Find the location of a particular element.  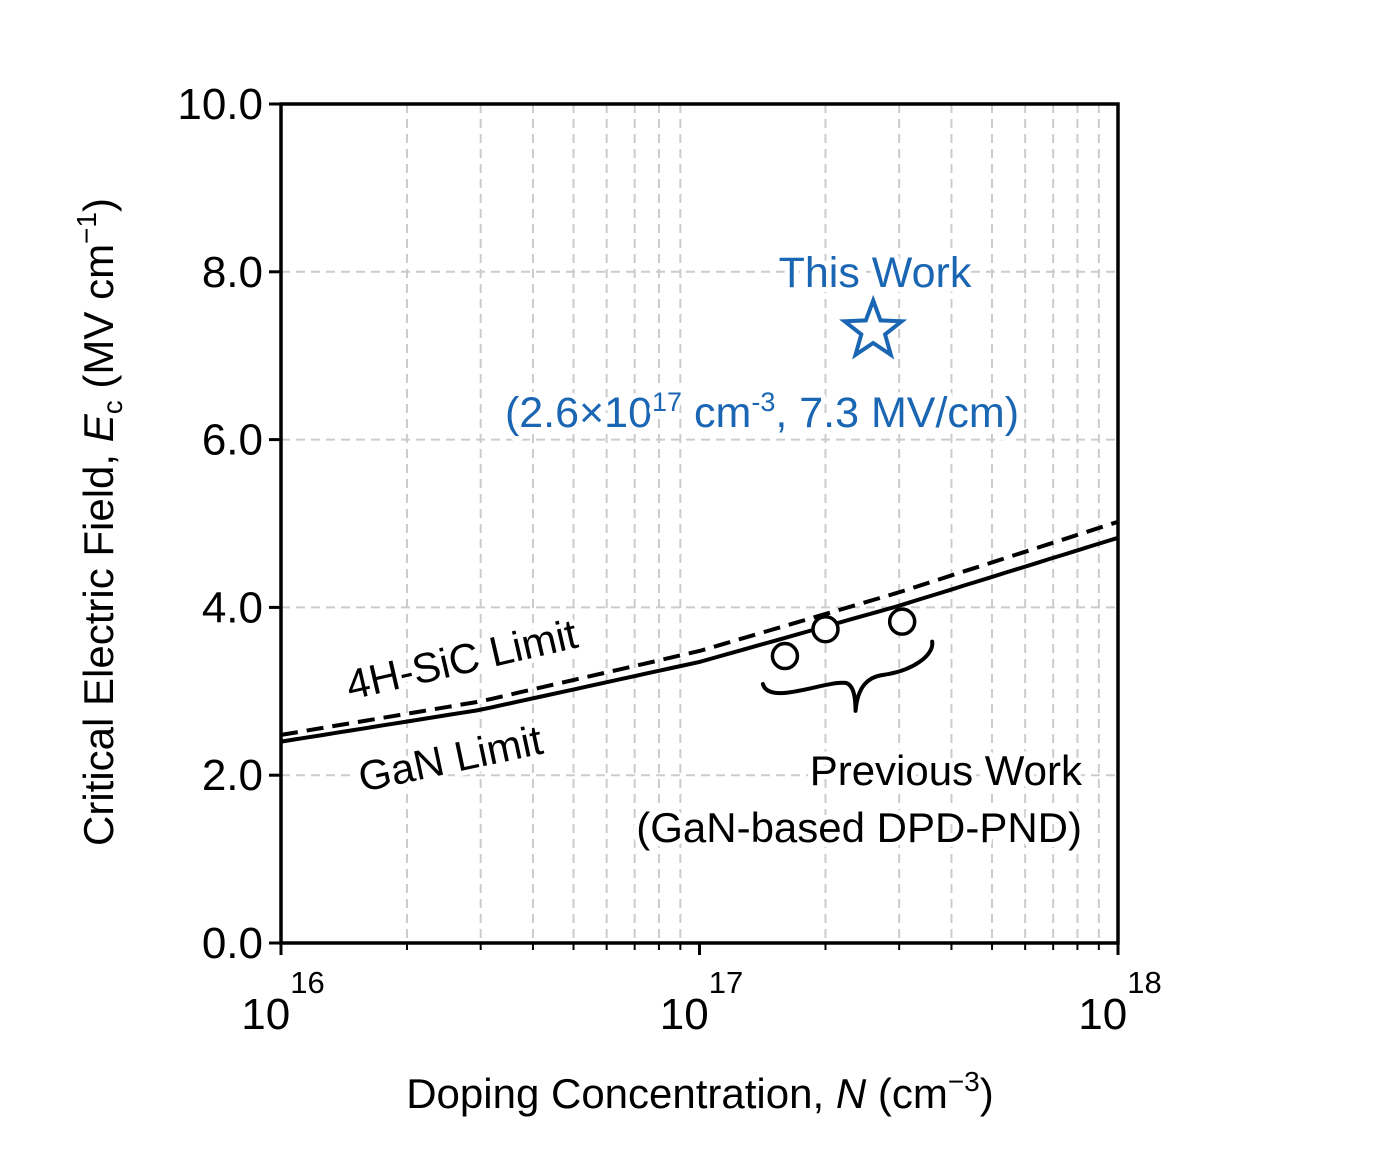

x-axis-title: Doping Concentration, N (cm−3) is located at coordinates (700, 1091).